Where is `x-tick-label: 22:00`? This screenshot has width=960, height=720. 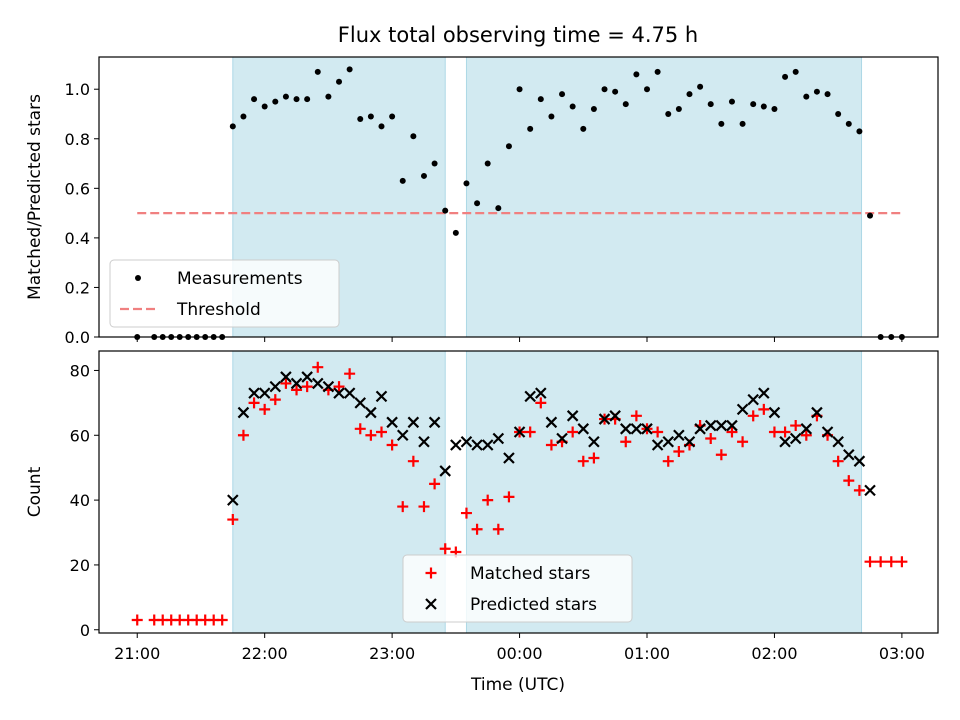 x-tick-label: 22:00 is located at coordinates (265, 653).